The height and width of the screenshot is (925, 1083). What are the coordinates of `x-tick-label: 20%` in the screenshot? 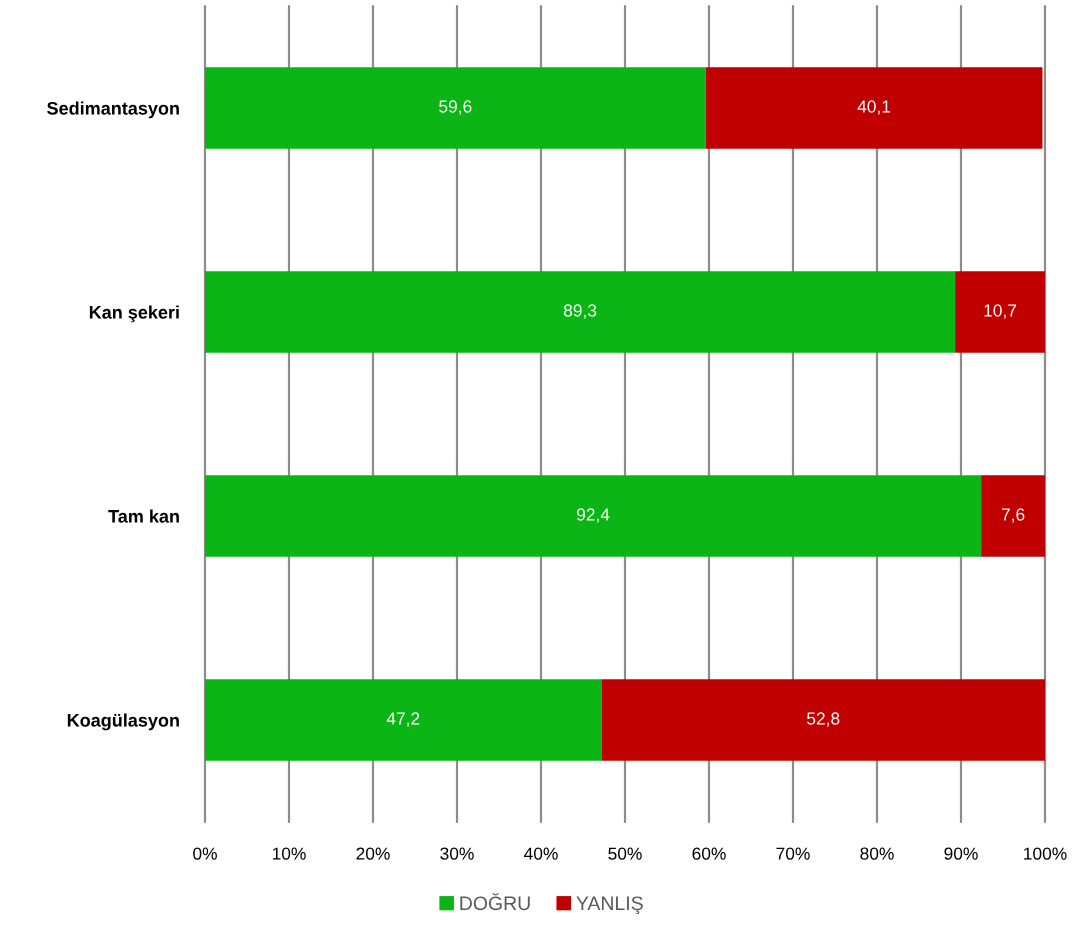 It's located at (373, 853).